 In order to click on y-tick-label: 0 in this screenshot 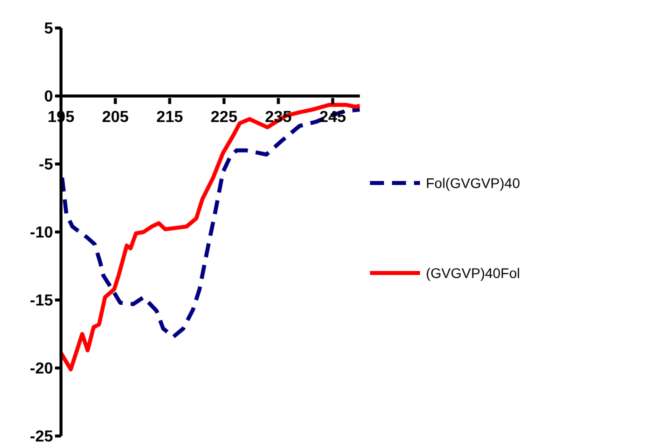, I will do `click(49, 97)`.